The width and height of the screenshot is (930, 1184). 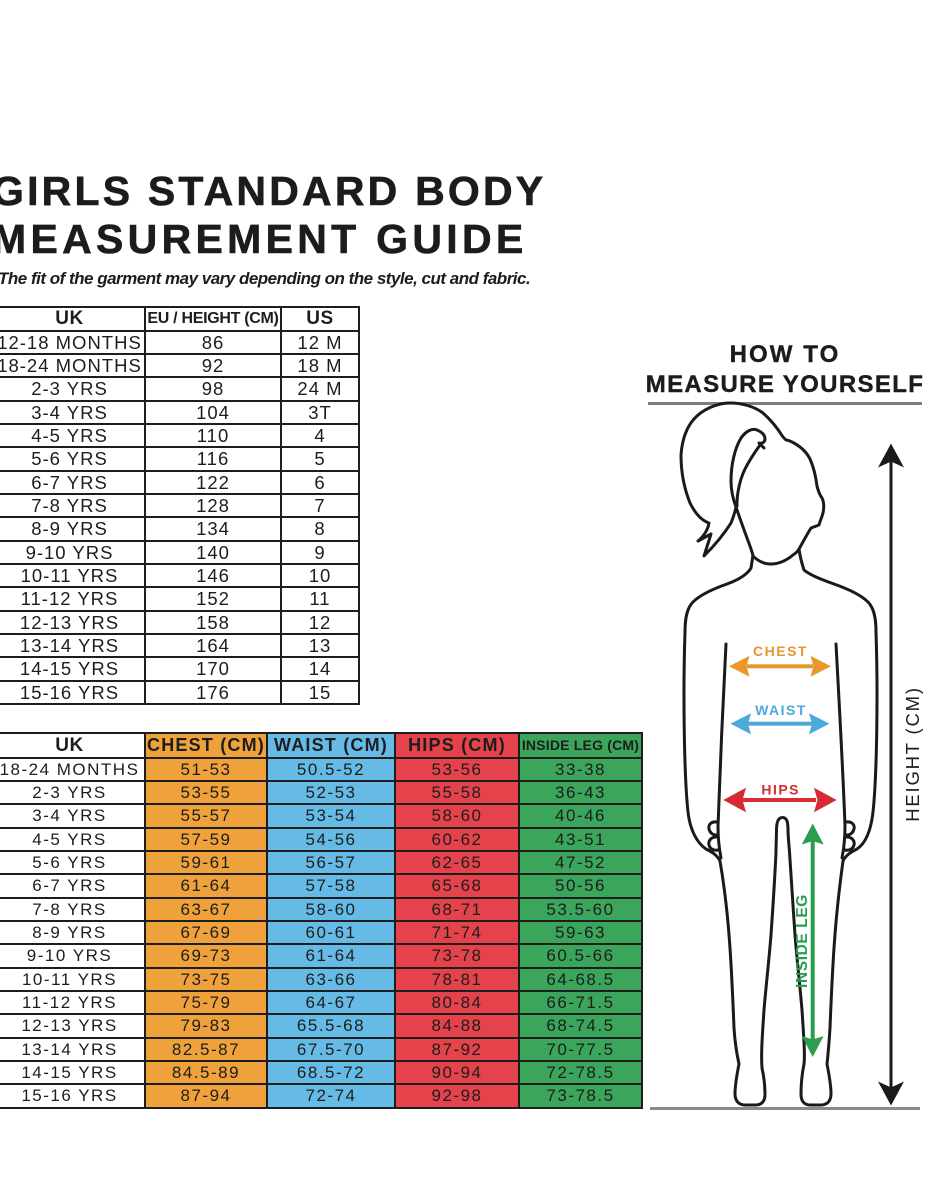 What do you see at coordinates (780, 790) in the screenshot?
I see `svg-text: HIPS` at bounding box center [780, 790].